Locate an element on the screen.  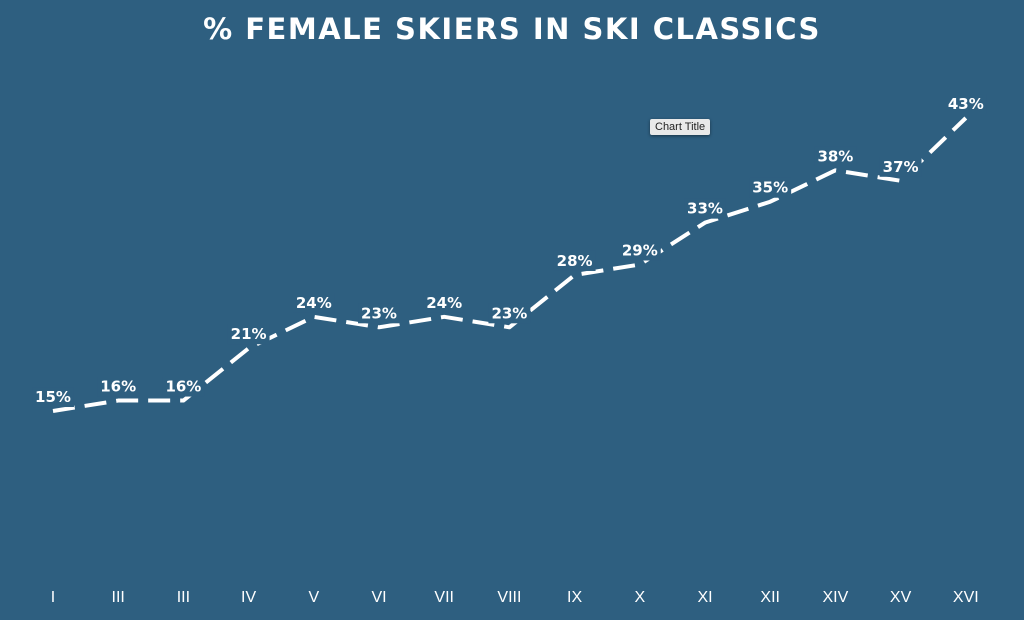
x-tick-label: XI is located at coordinates (704, 597).